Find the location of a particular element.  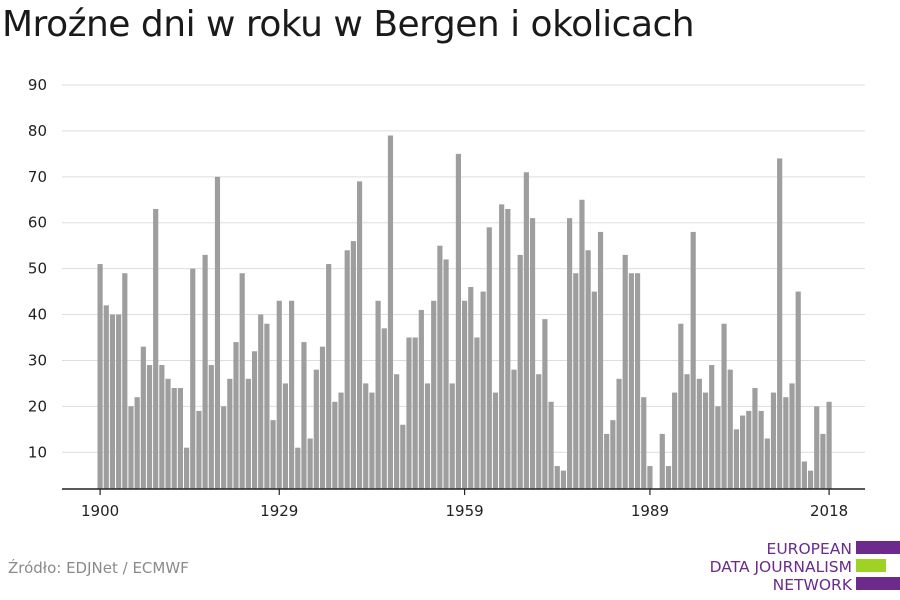

y-tick-label: 80 is located at coordinates (37, 131).